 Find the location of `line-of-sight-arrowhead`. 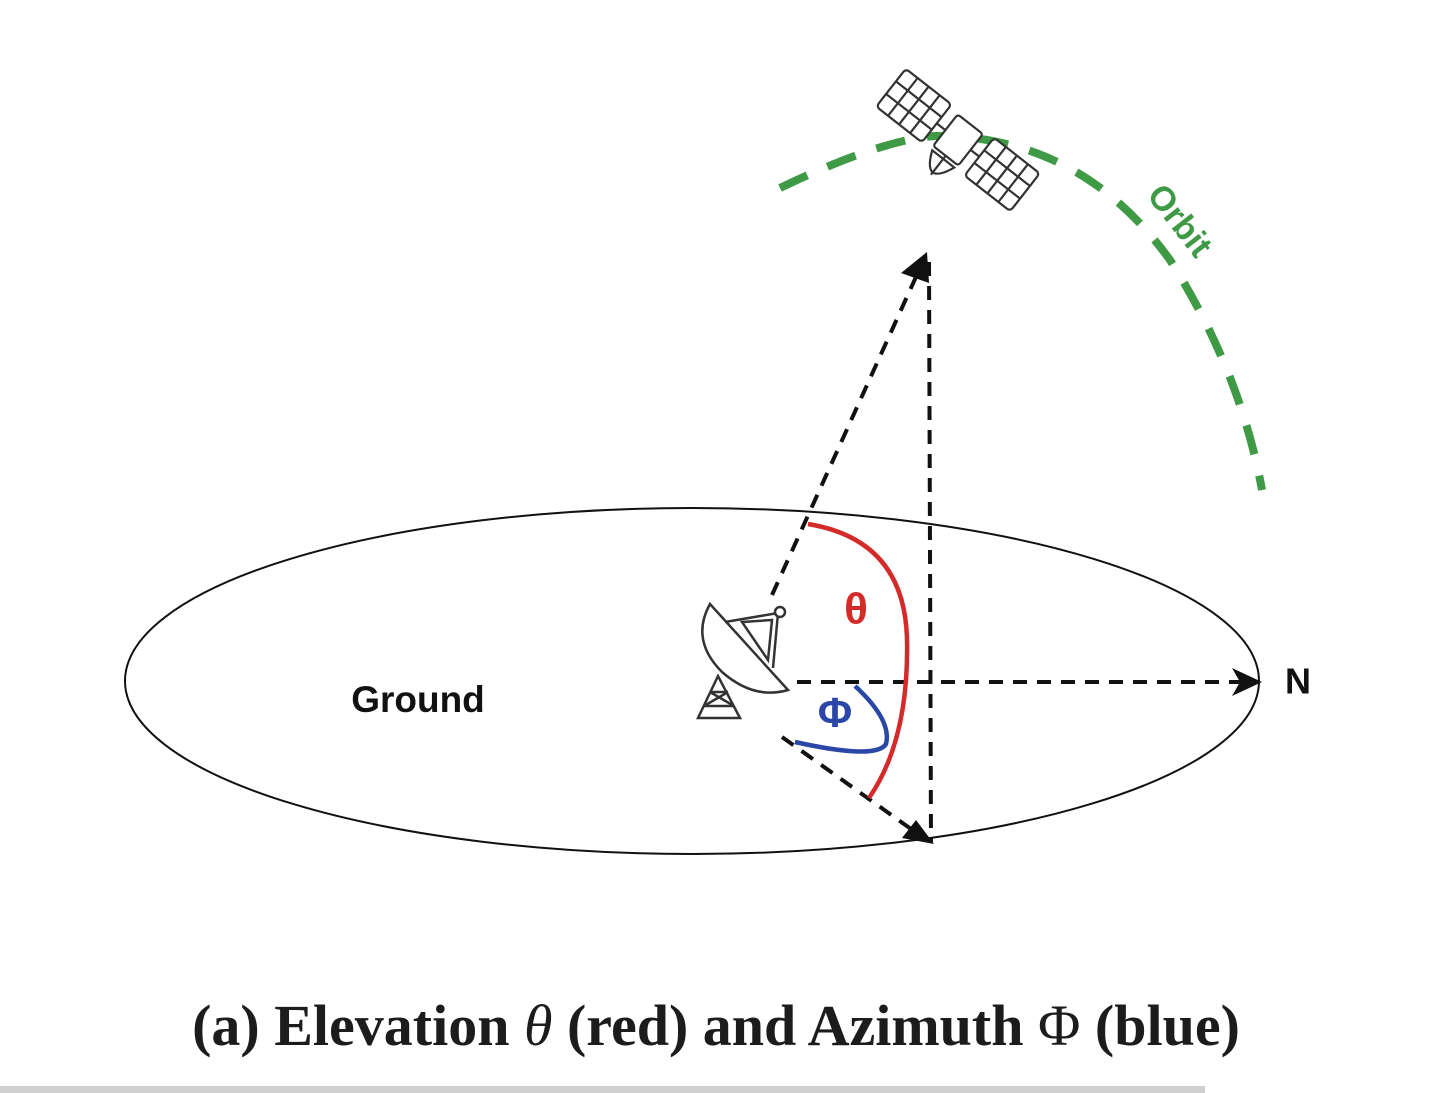

line-of-sight-arrowhead is located at coordinates (915, 267).